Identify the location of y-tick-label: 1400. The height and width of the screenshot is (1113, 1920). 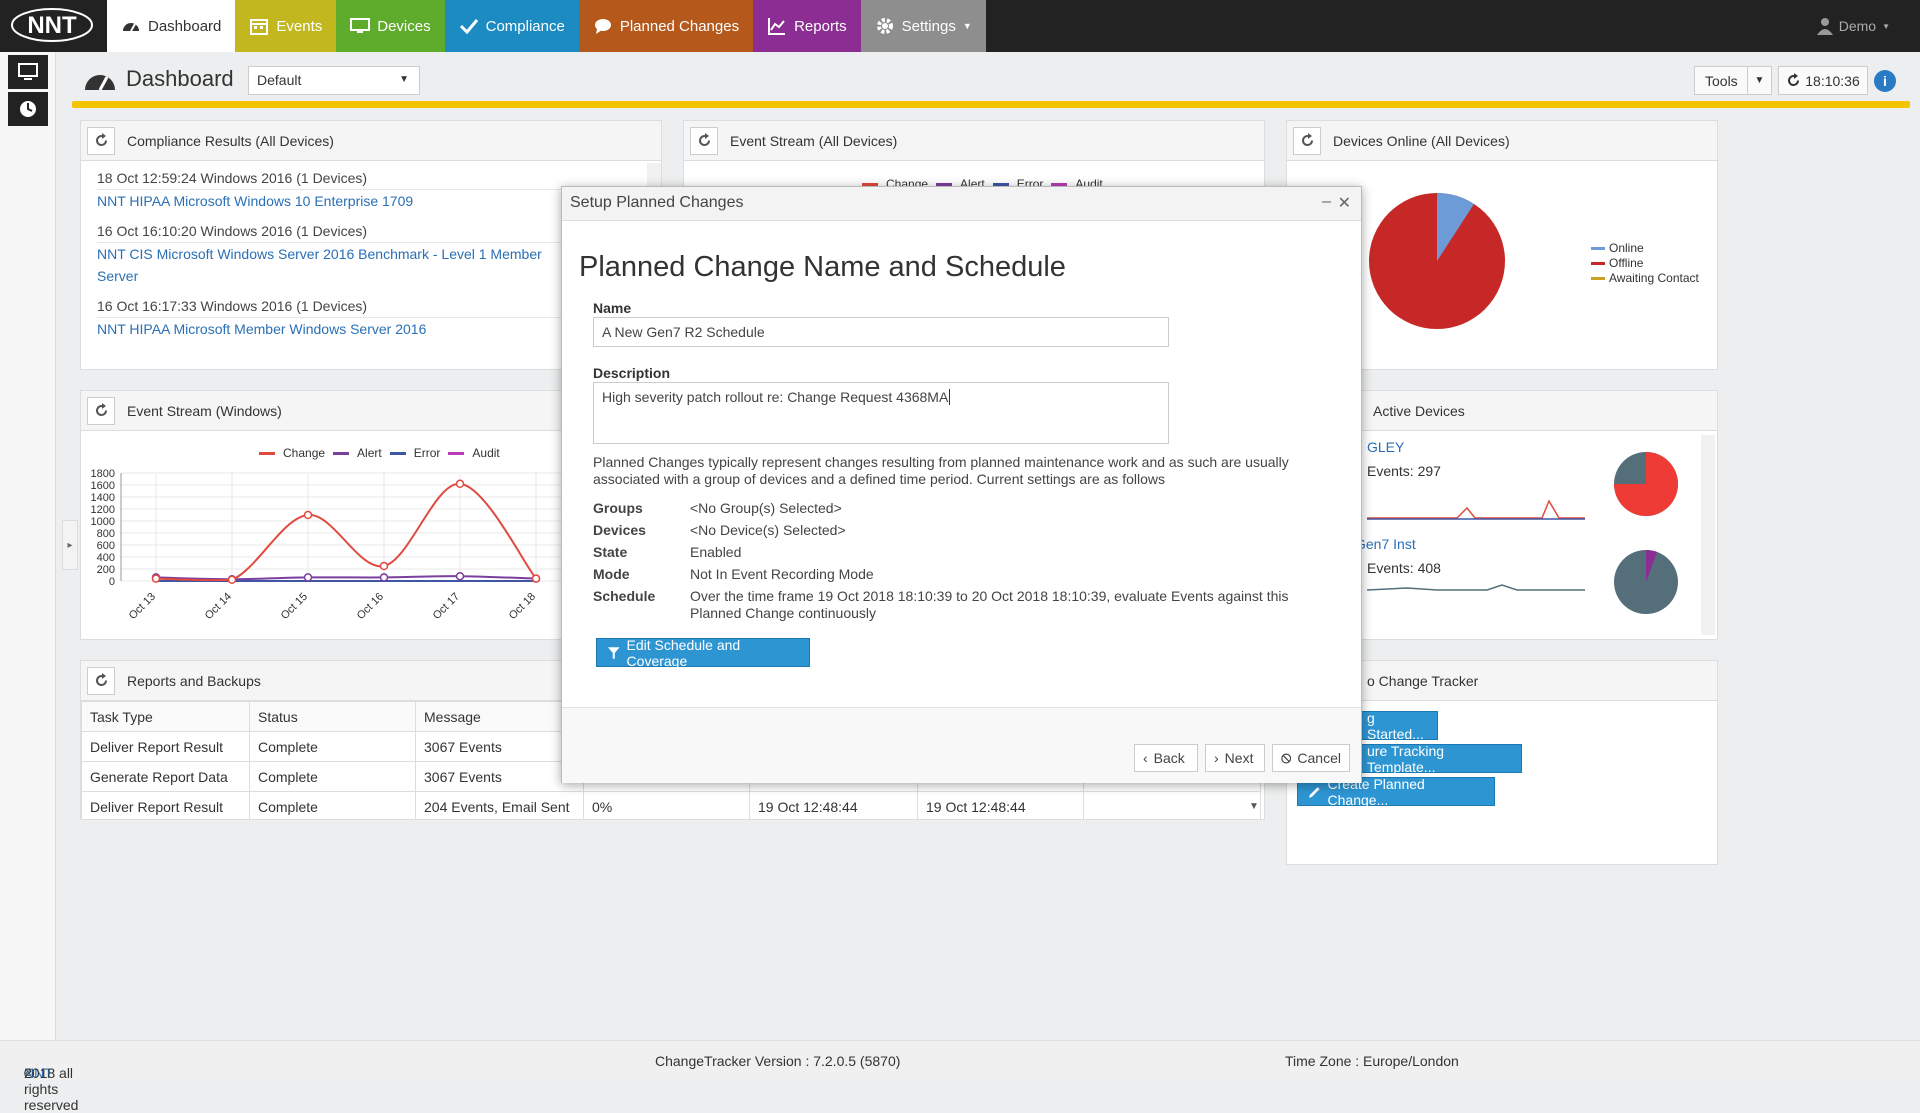
(103, 498).